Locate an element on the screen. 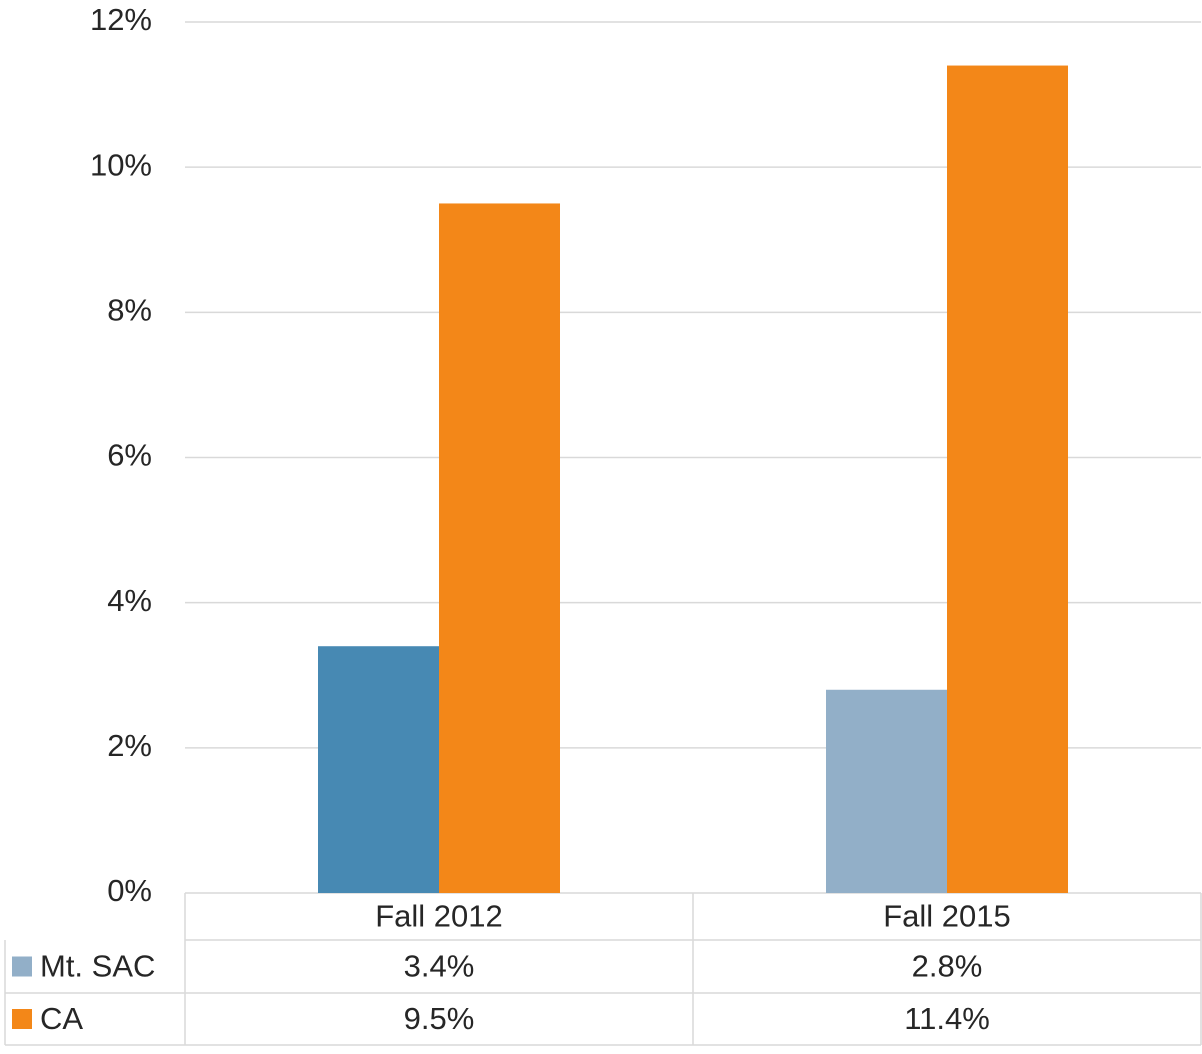 The width and height of the screenshot is (1202, 1054). legend-label: CA is located at coordinates (61, 1018).